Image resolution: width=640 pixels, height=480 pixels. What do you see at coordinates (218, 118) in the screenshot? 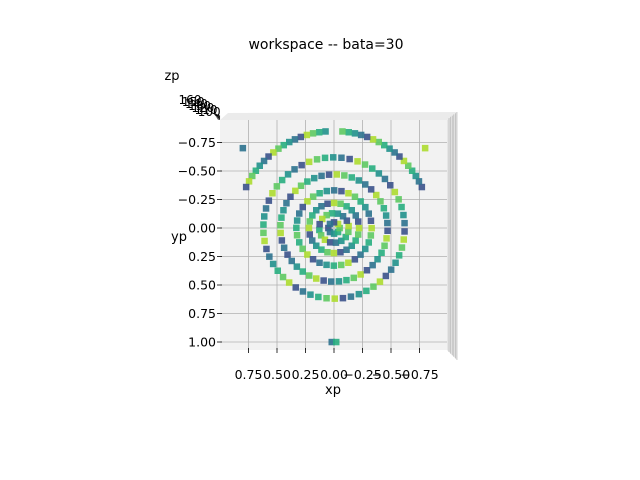
I see `z-tick-mark` at bounding box center [218, 118].